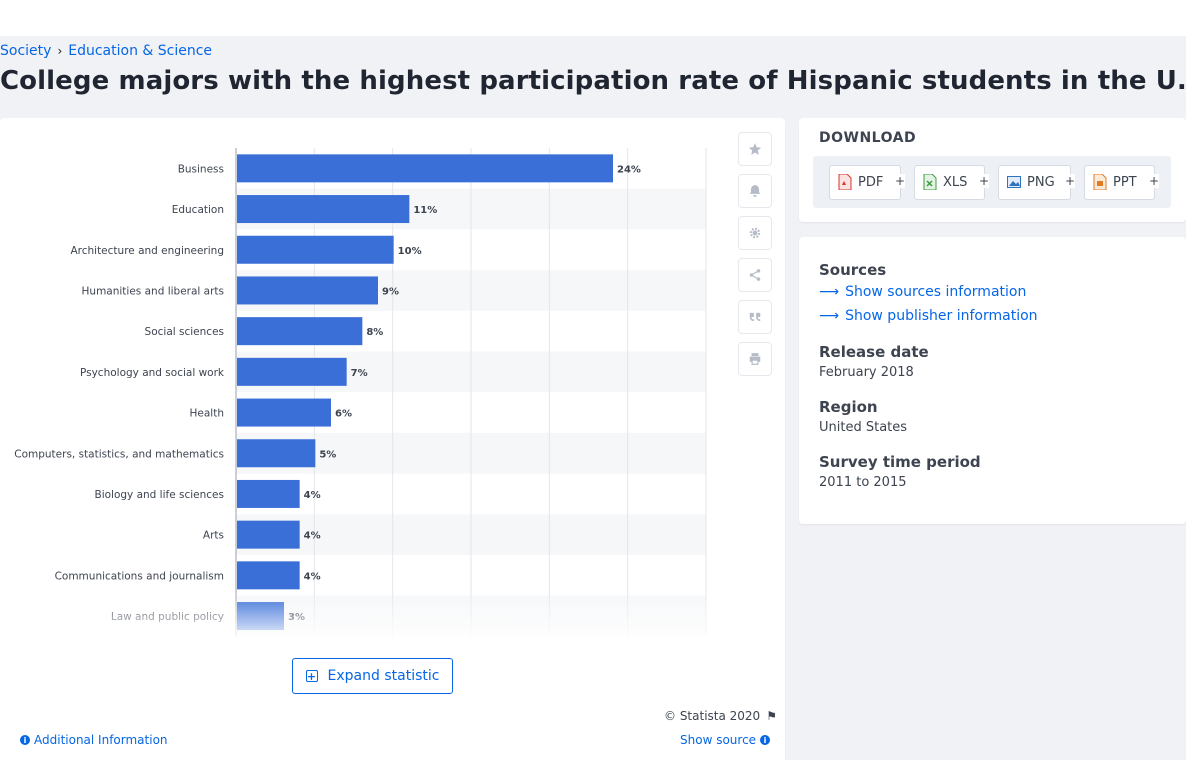 The height and width of the screenshot is (760, 1186). Describe the element at coordinates (101, 740) in the screenshot. I see `additional-information-label: Additional Information` at that location.